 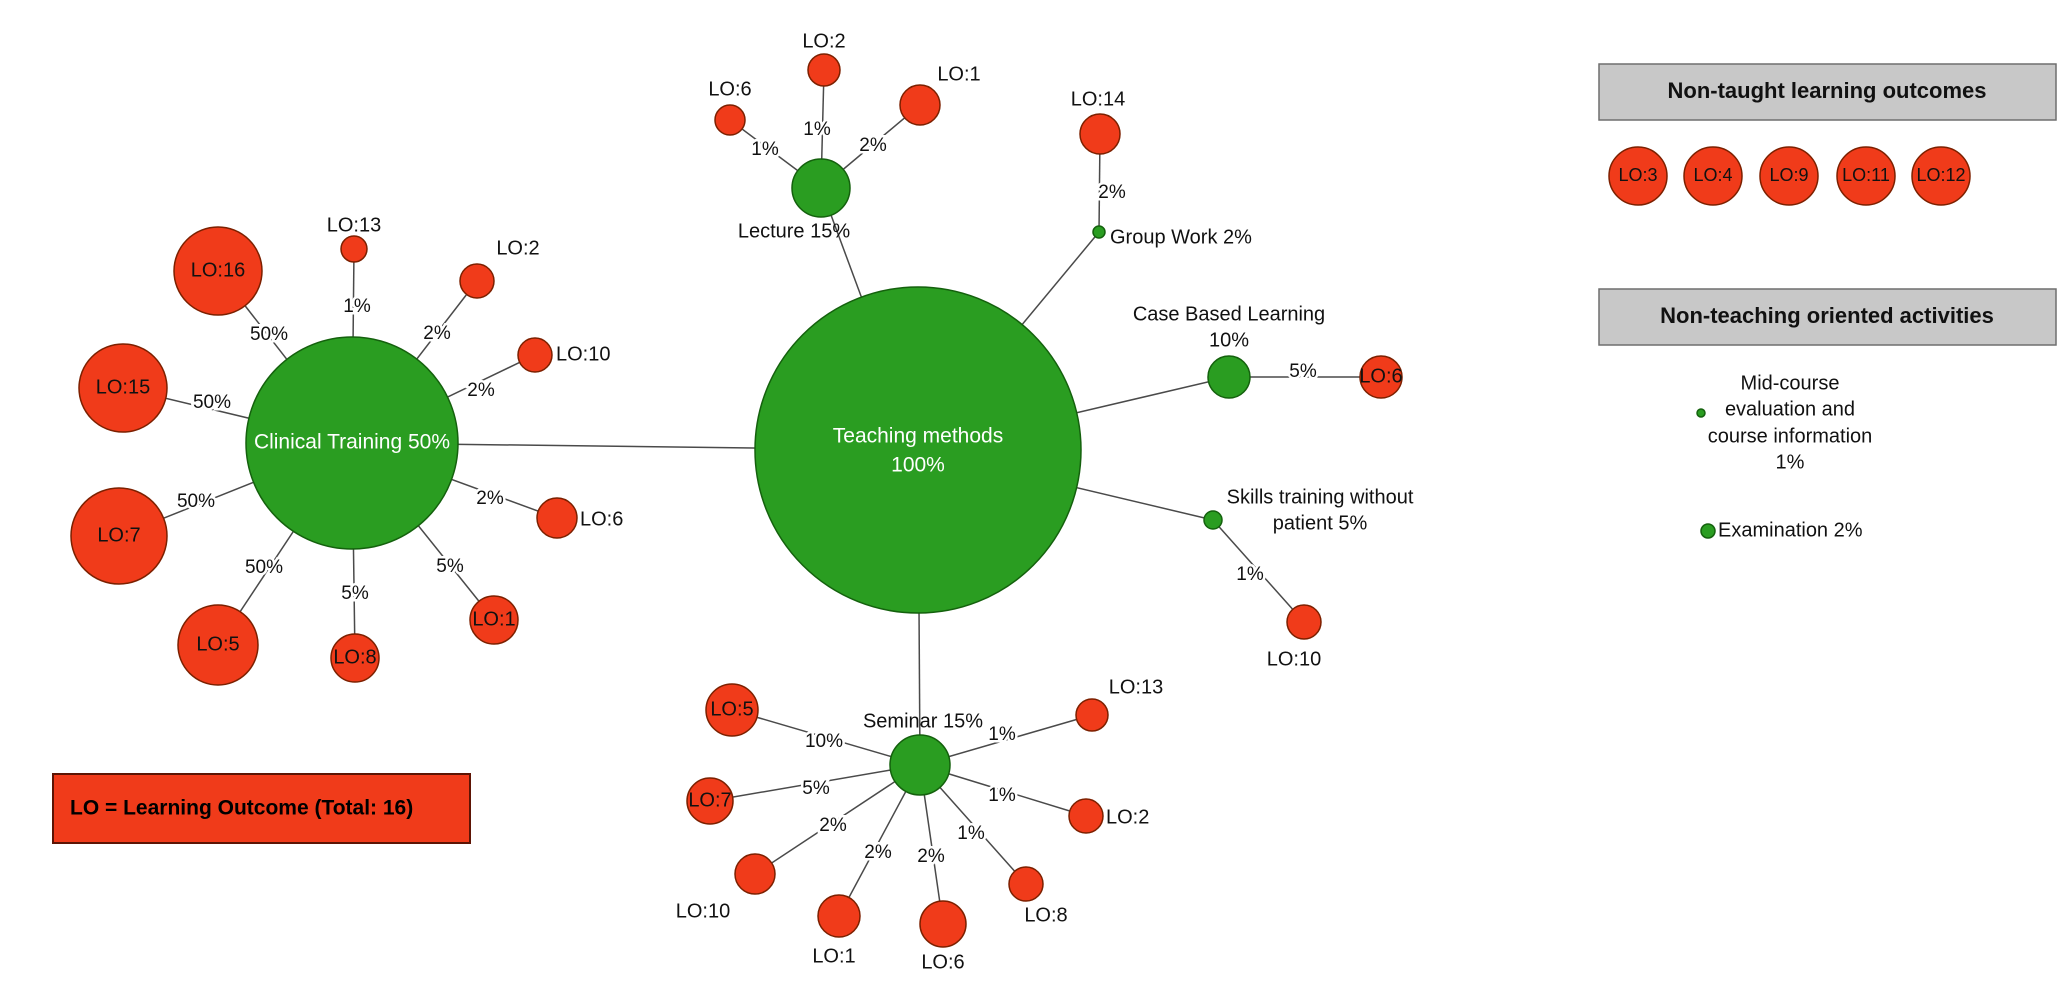 I want to click on case-based-label-line2: 10%, so click(x=1229, y=340).